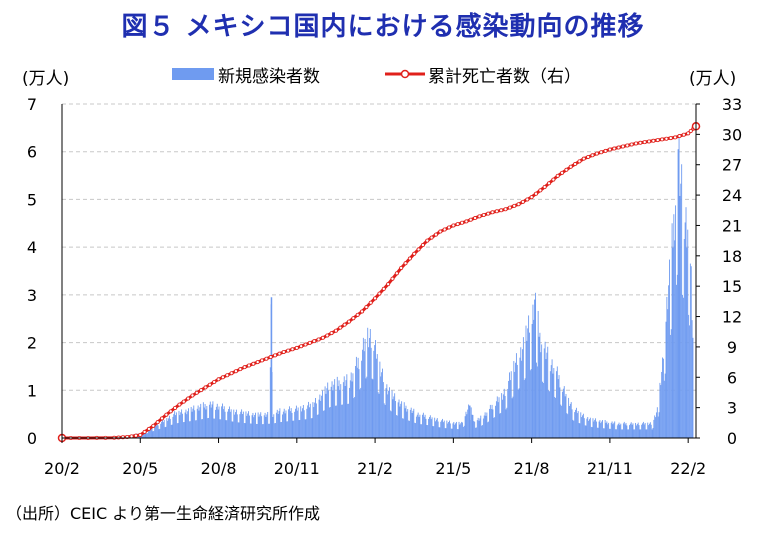 The width and height of the screenshot is (766, 535). What do you see at coordinates (140, 468) in the screenshot?
I see `x-tick-label: 20/5` at bounding box center [140, 468].